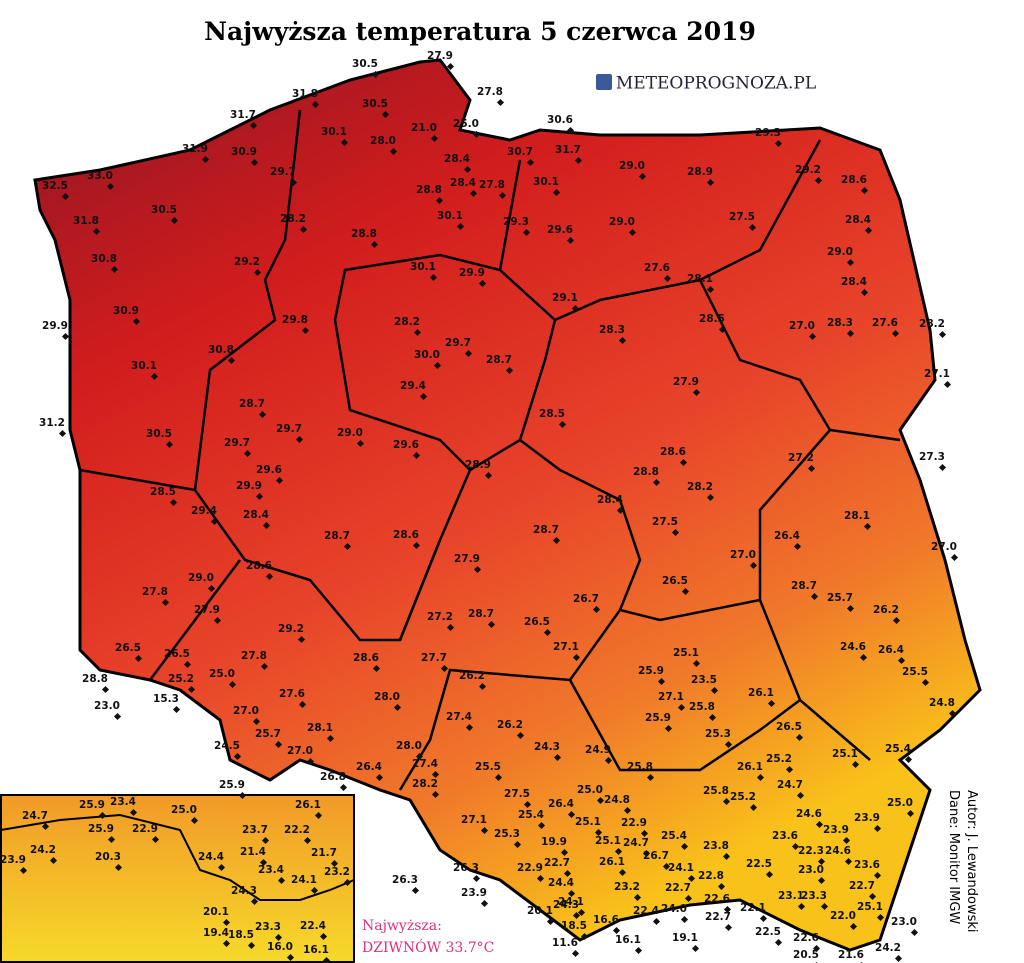 The height and width of the screenshot is (963, 1024). Describe the element at coordinates (428, 947) in the screenshot. I see `max-value: DZIWNÓW 33.7°C` at that location.